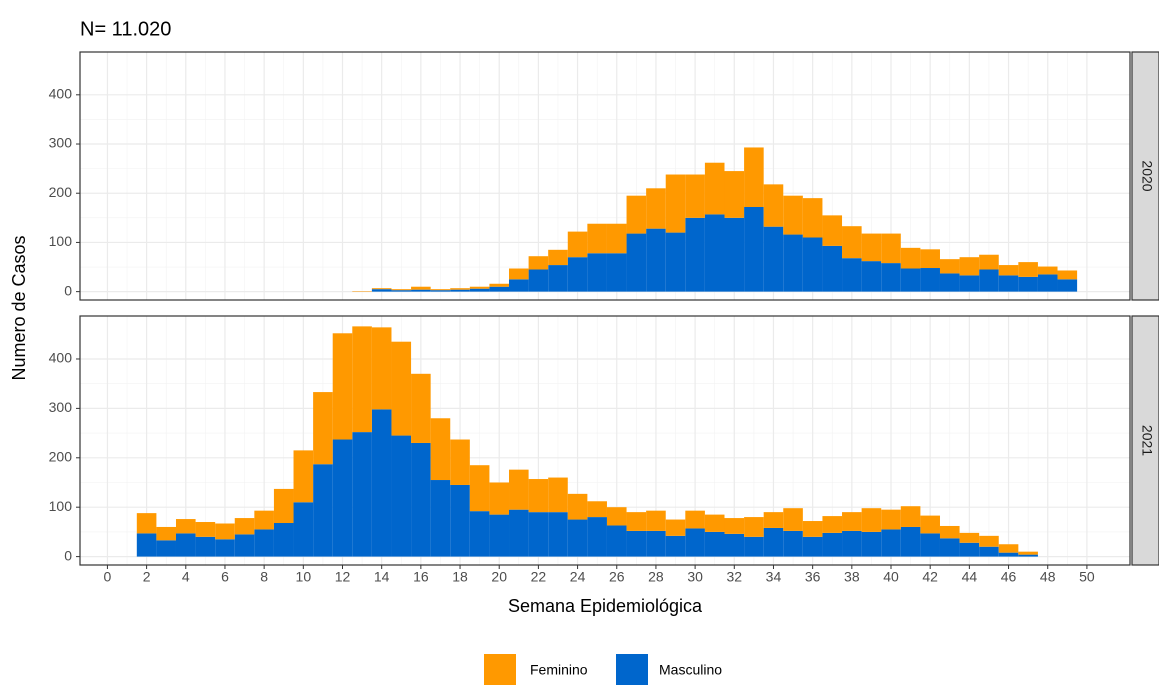 This screenshot has width=1159, height=690. I want to click on x-tick-label: 46, so click(1009, 577).